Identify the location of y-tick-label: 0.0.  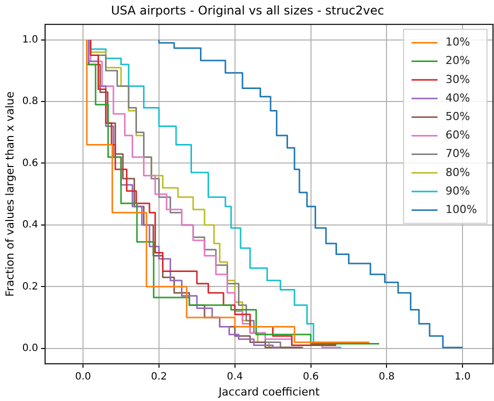
(30, 348).